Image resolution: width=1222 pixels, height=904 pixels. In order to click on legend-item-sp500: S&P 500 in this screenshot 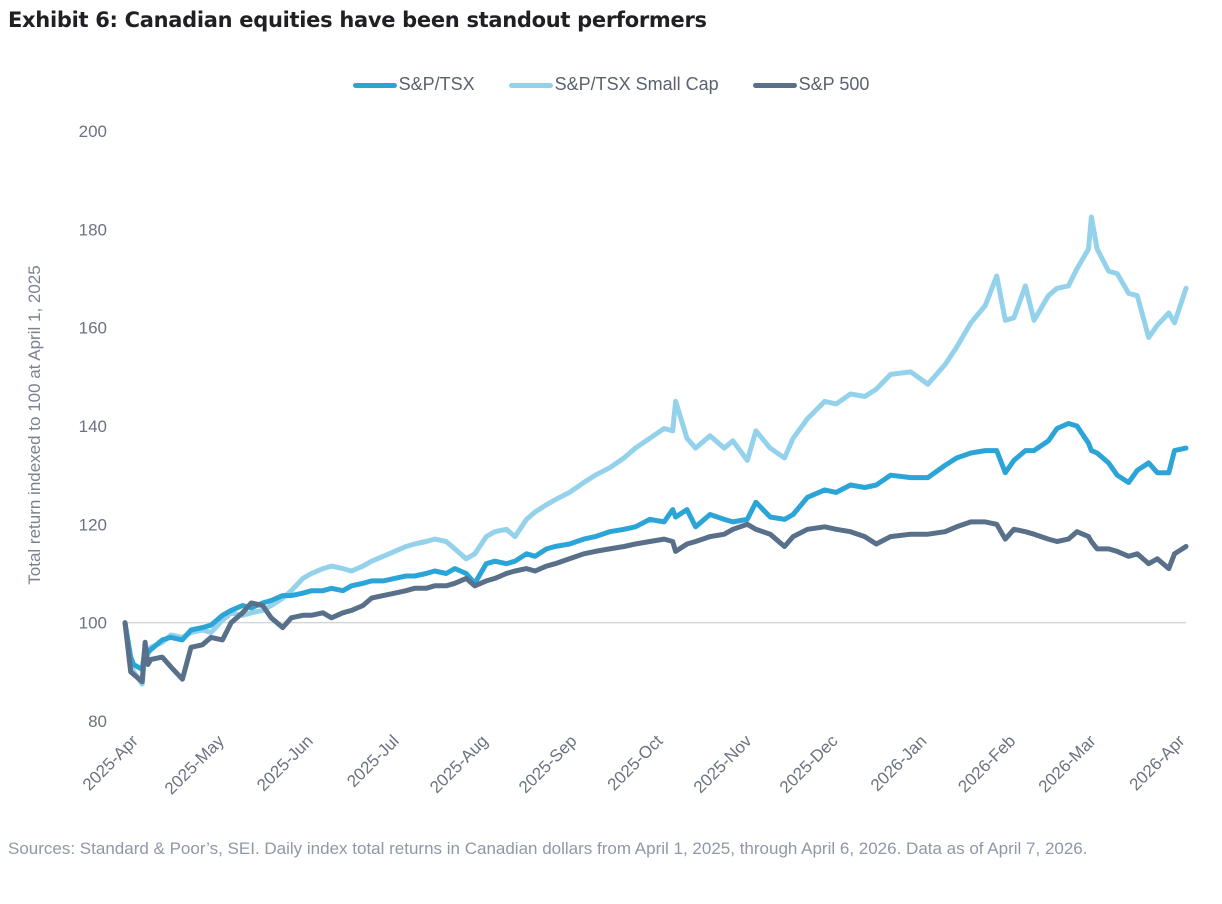, I will do `click(811, 84)`.